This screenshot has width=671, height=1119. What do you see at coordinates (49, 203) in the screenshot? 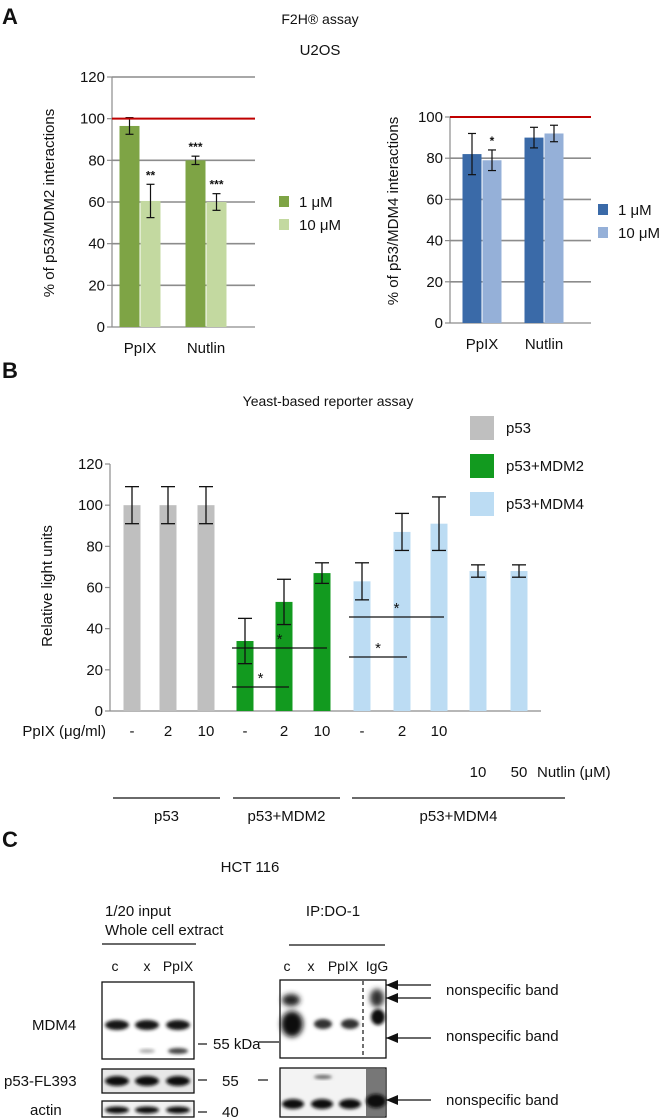
I see `chart-a-ylabel: % of p53/MDM2 interactions` at bounding box center [49, 203].